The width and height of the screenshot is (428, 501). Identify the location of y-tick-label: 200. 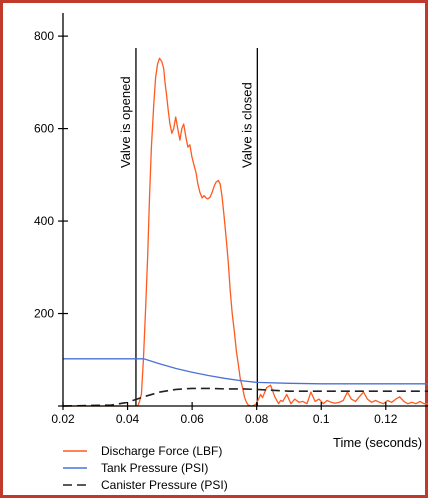
(44, 314).